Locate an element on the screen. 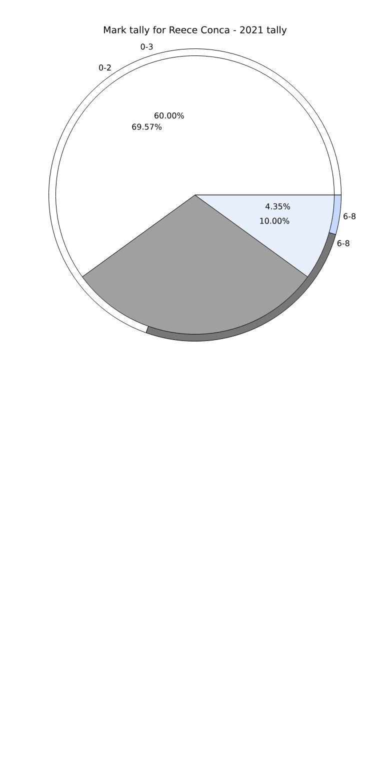 This screenshot has height=780, width=390. chart-title: Mark tally for Reece Conca - 2021 tally is located at coordinates (195, 31).